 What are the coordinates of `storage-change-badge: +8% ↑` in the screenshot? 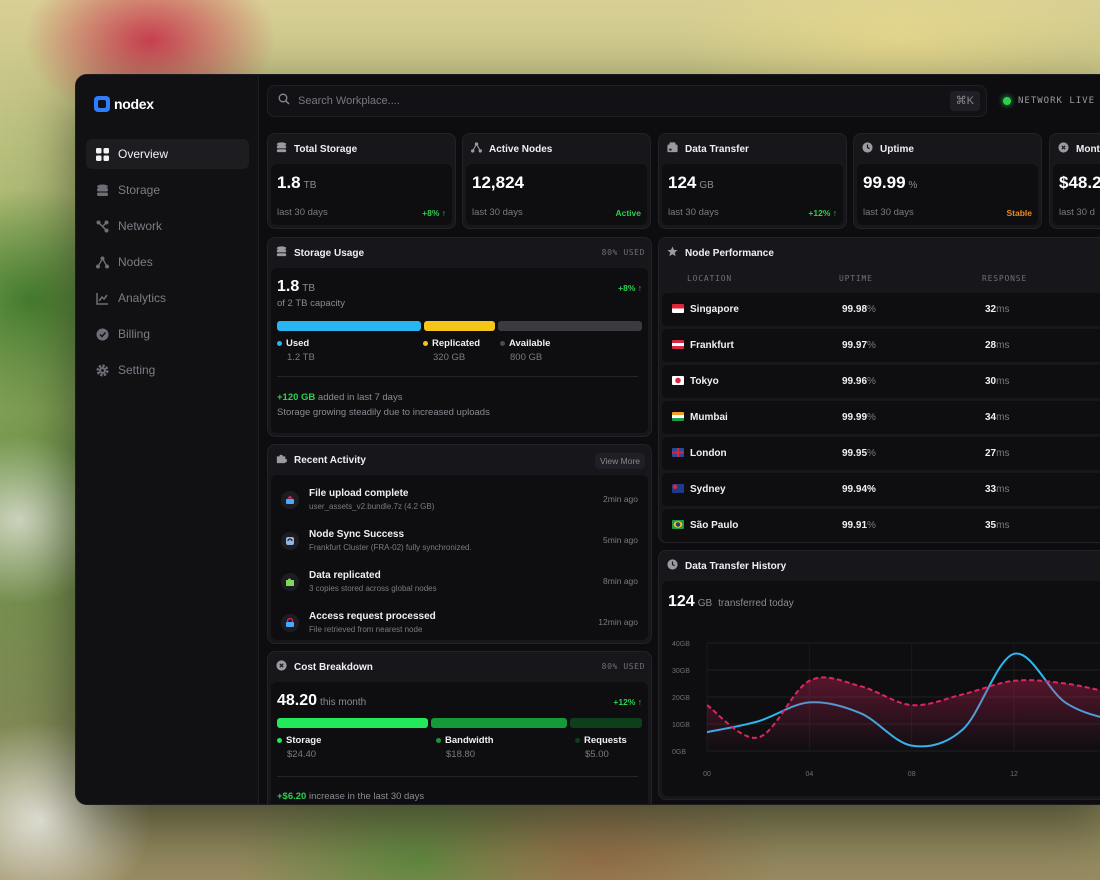 It's located at (630, 288).